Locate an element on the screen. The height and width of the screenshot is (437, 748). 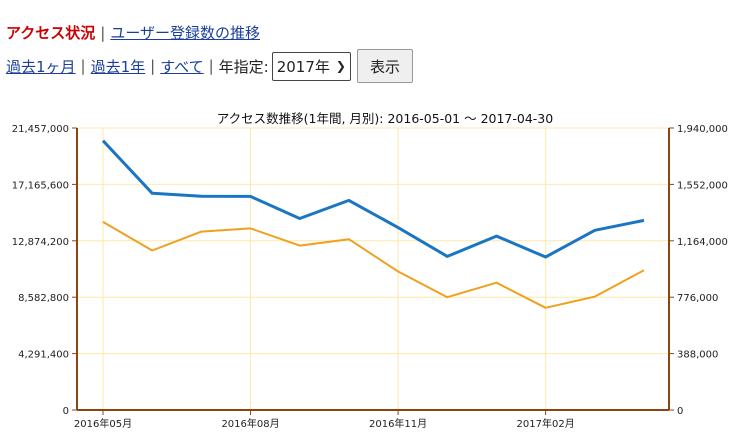
year-select-value: 2017年 is located at coordinates (303, 66).